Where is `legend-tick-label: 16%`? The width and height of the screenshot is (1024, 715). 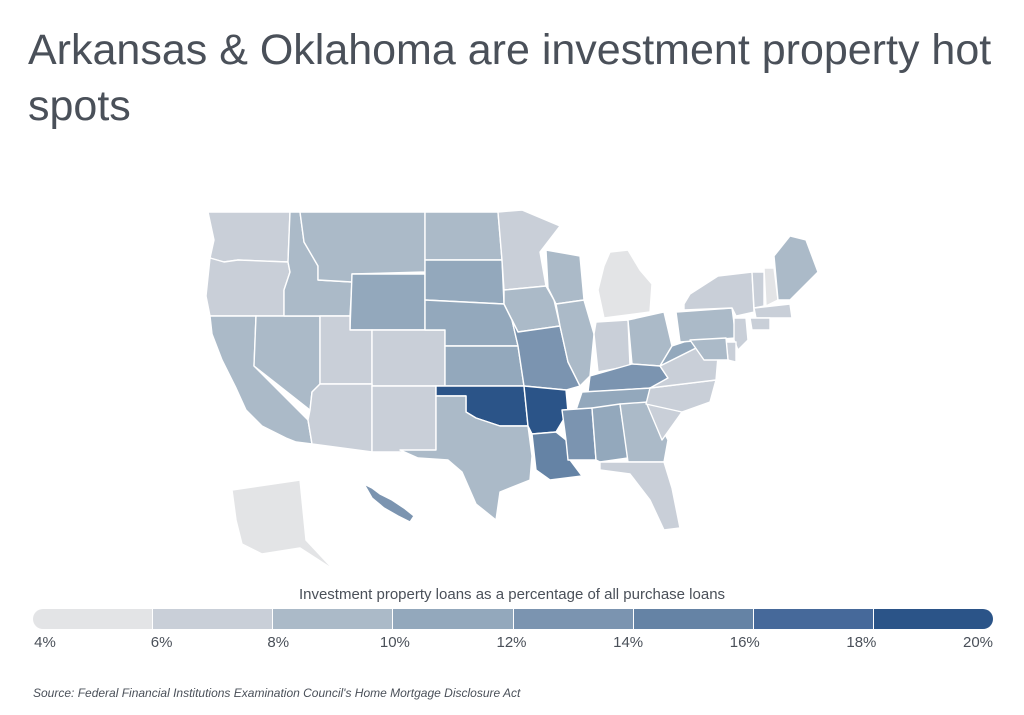
legend-tick-label: 16% is located at coordinates (744, 642).